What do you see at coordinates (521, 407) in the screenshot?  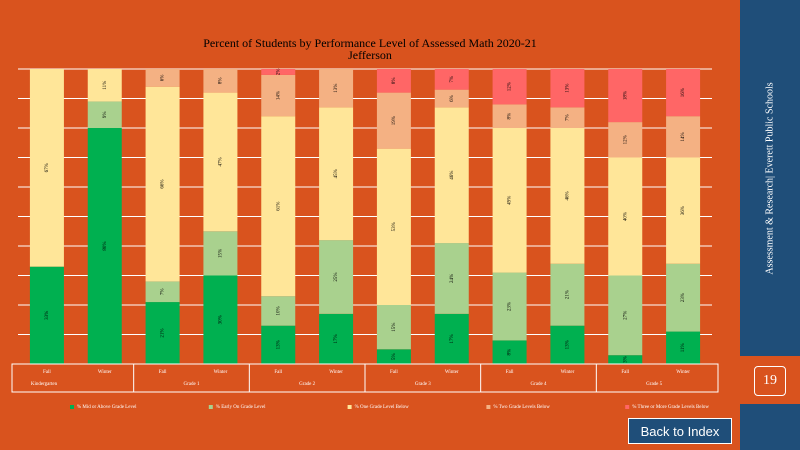 I see `legend-label: % Two Grade Levels Below` at bounding box center [521, 407].